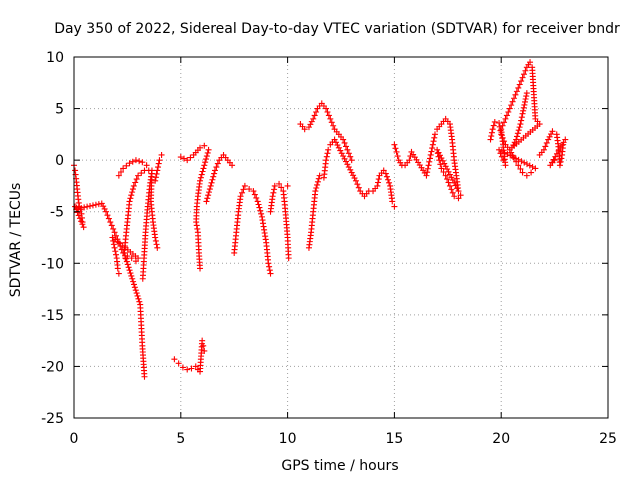  What do you see at coordinates (339, 466) in the screenshot?
I see `x-axis-label: GPS time / hours` at bounding box center [339, 466].